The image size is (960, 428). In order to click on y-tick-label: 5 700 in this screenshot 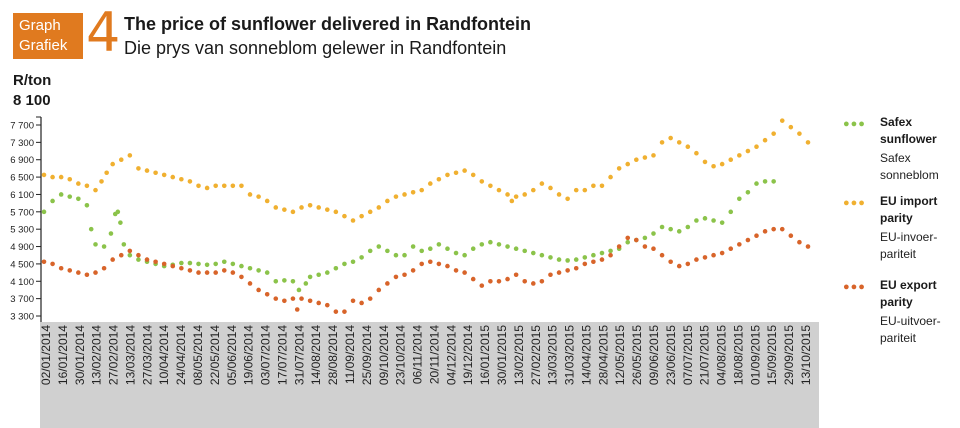, I will do `click(22, 212)`.